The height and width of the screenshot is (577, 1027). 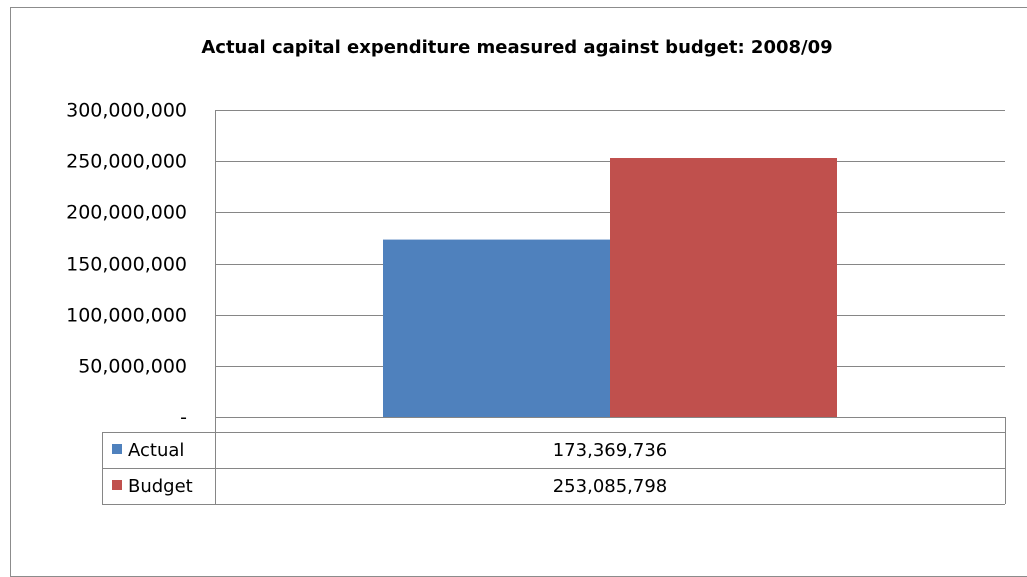 What do you see at coordinates (156, 450) in the screenshot?
I see `legend-label-actual: Actual` at bounding box center [156, 450].